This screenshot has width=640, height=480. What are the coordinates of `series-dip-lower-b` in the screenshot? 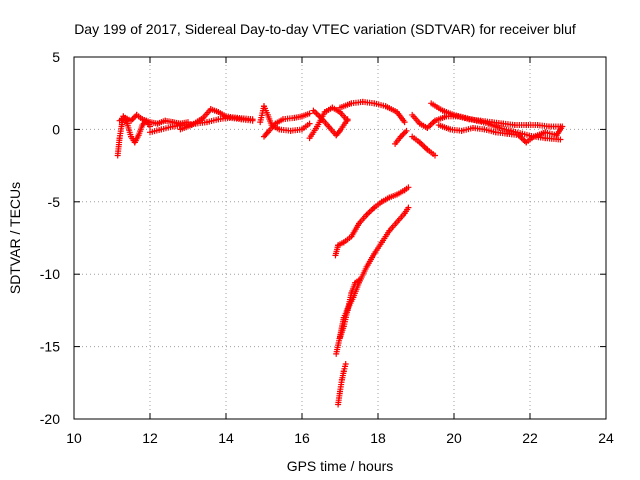 It's located at (349, 308).